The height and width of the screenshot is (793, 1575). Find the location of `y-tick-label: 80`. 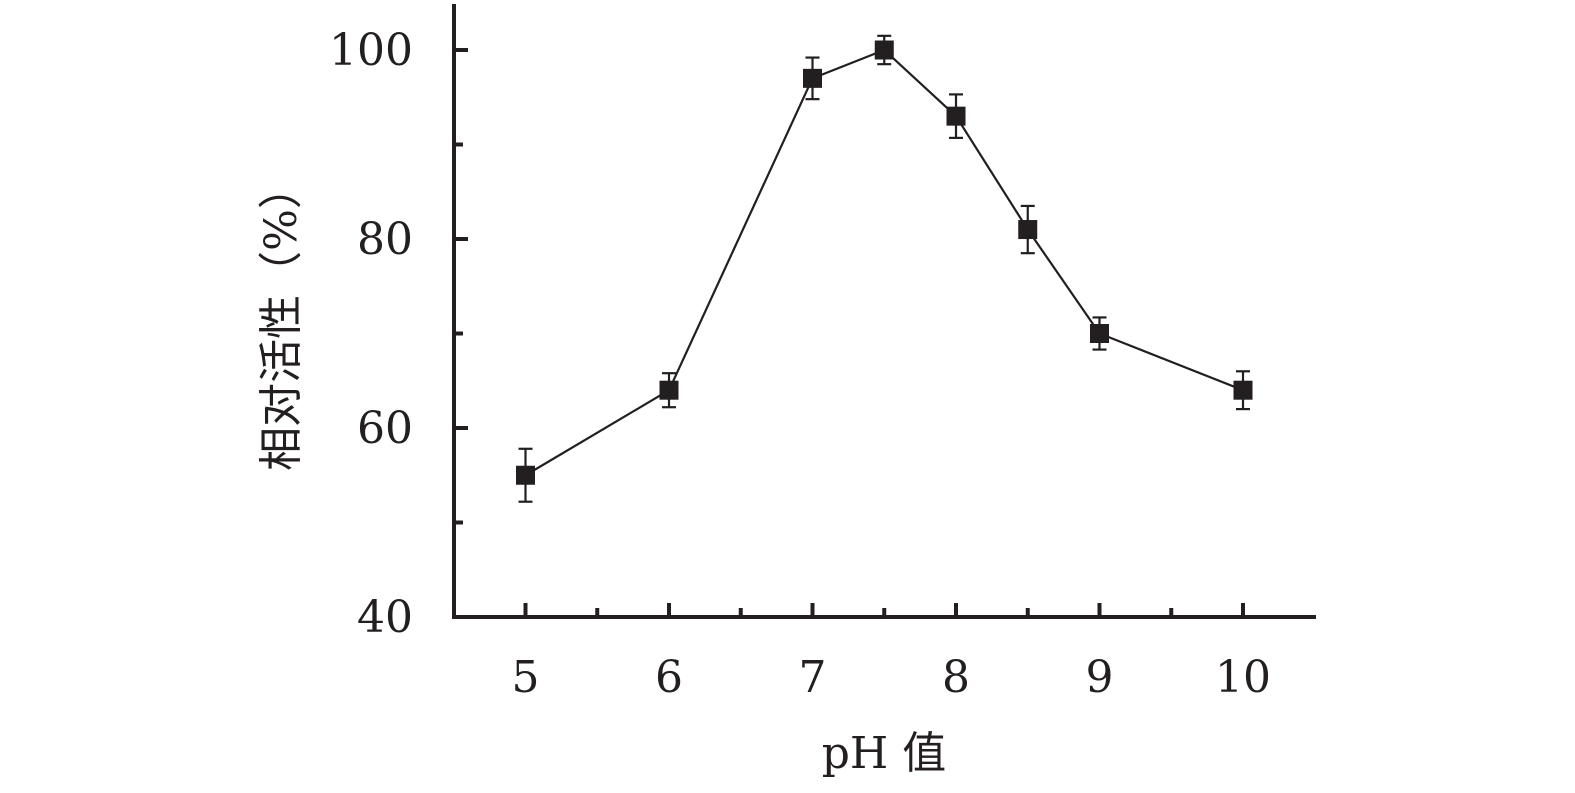

y-tick-label: 80 is located at coordinates (385, 239).